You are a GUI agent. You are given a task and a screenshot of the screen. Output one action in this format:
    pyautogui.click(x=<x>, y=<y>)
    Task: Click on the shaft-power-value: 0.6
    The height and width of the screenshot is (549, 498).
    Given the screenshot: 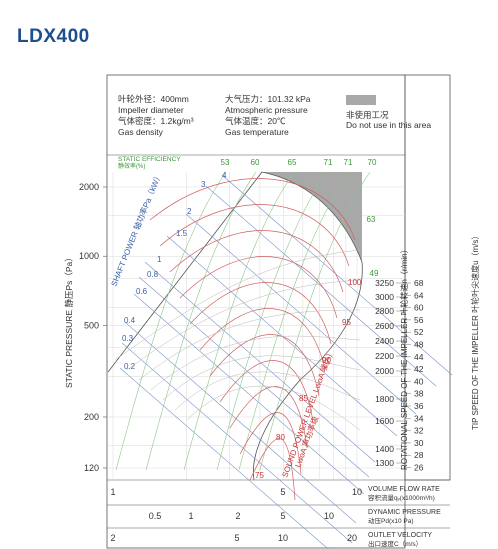 What is the action you would take?
    pyautogui.click(x=142, y=291)
    